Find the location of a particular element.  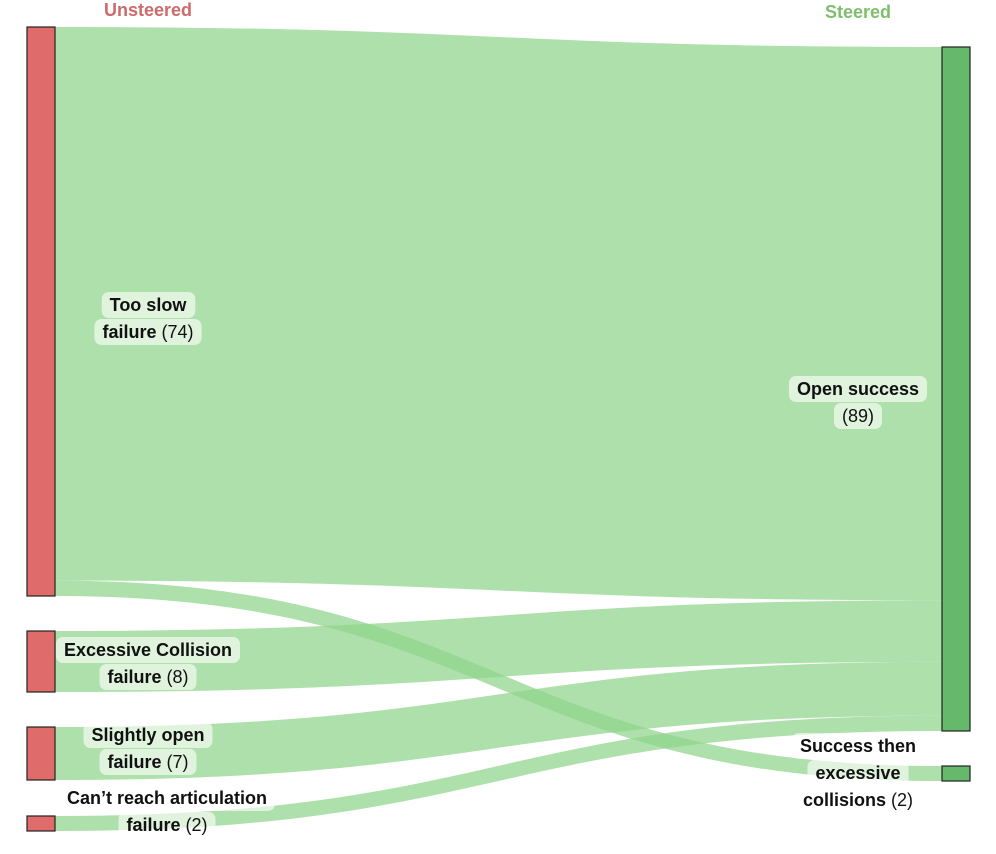

label-line-slightly_open-1: failure (7) is located at coordinates (147, 762).